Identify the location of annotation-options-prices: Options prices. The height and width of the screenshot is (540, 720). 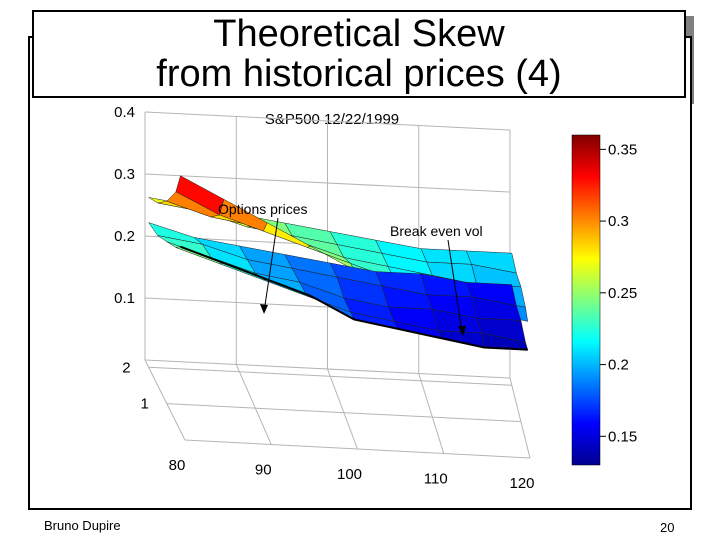
(262, 257).